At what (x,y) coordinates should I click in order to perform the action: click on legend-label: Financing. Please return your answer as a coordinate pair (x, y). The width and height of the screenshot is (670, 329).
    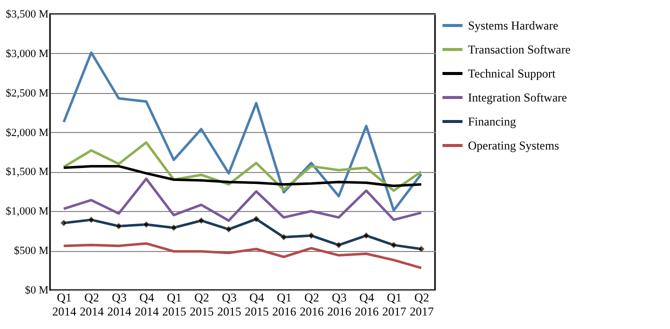
    Looking at the image, I should click on (492, 121).